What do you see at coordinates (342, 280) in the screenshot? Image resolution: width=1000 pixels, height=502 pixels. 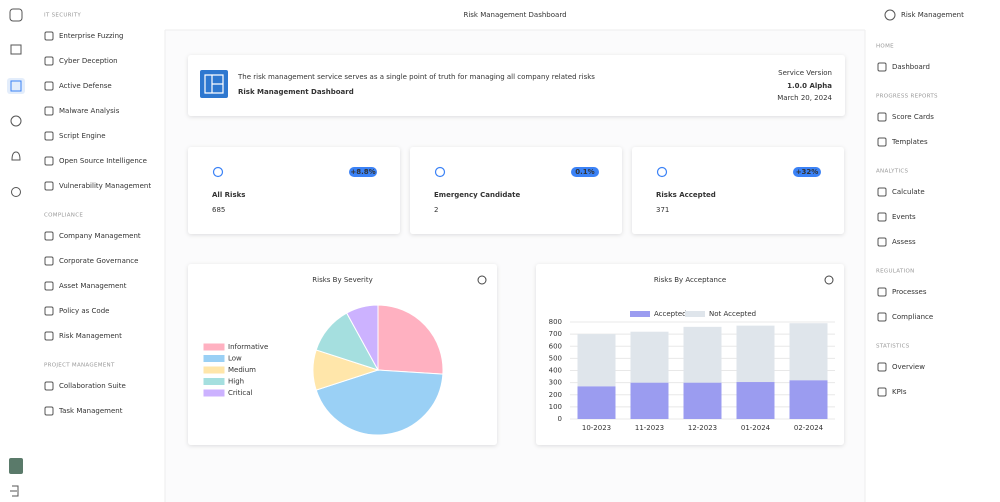 I see `chart-title: Risks By Severity` at bounding box center [342, 280].